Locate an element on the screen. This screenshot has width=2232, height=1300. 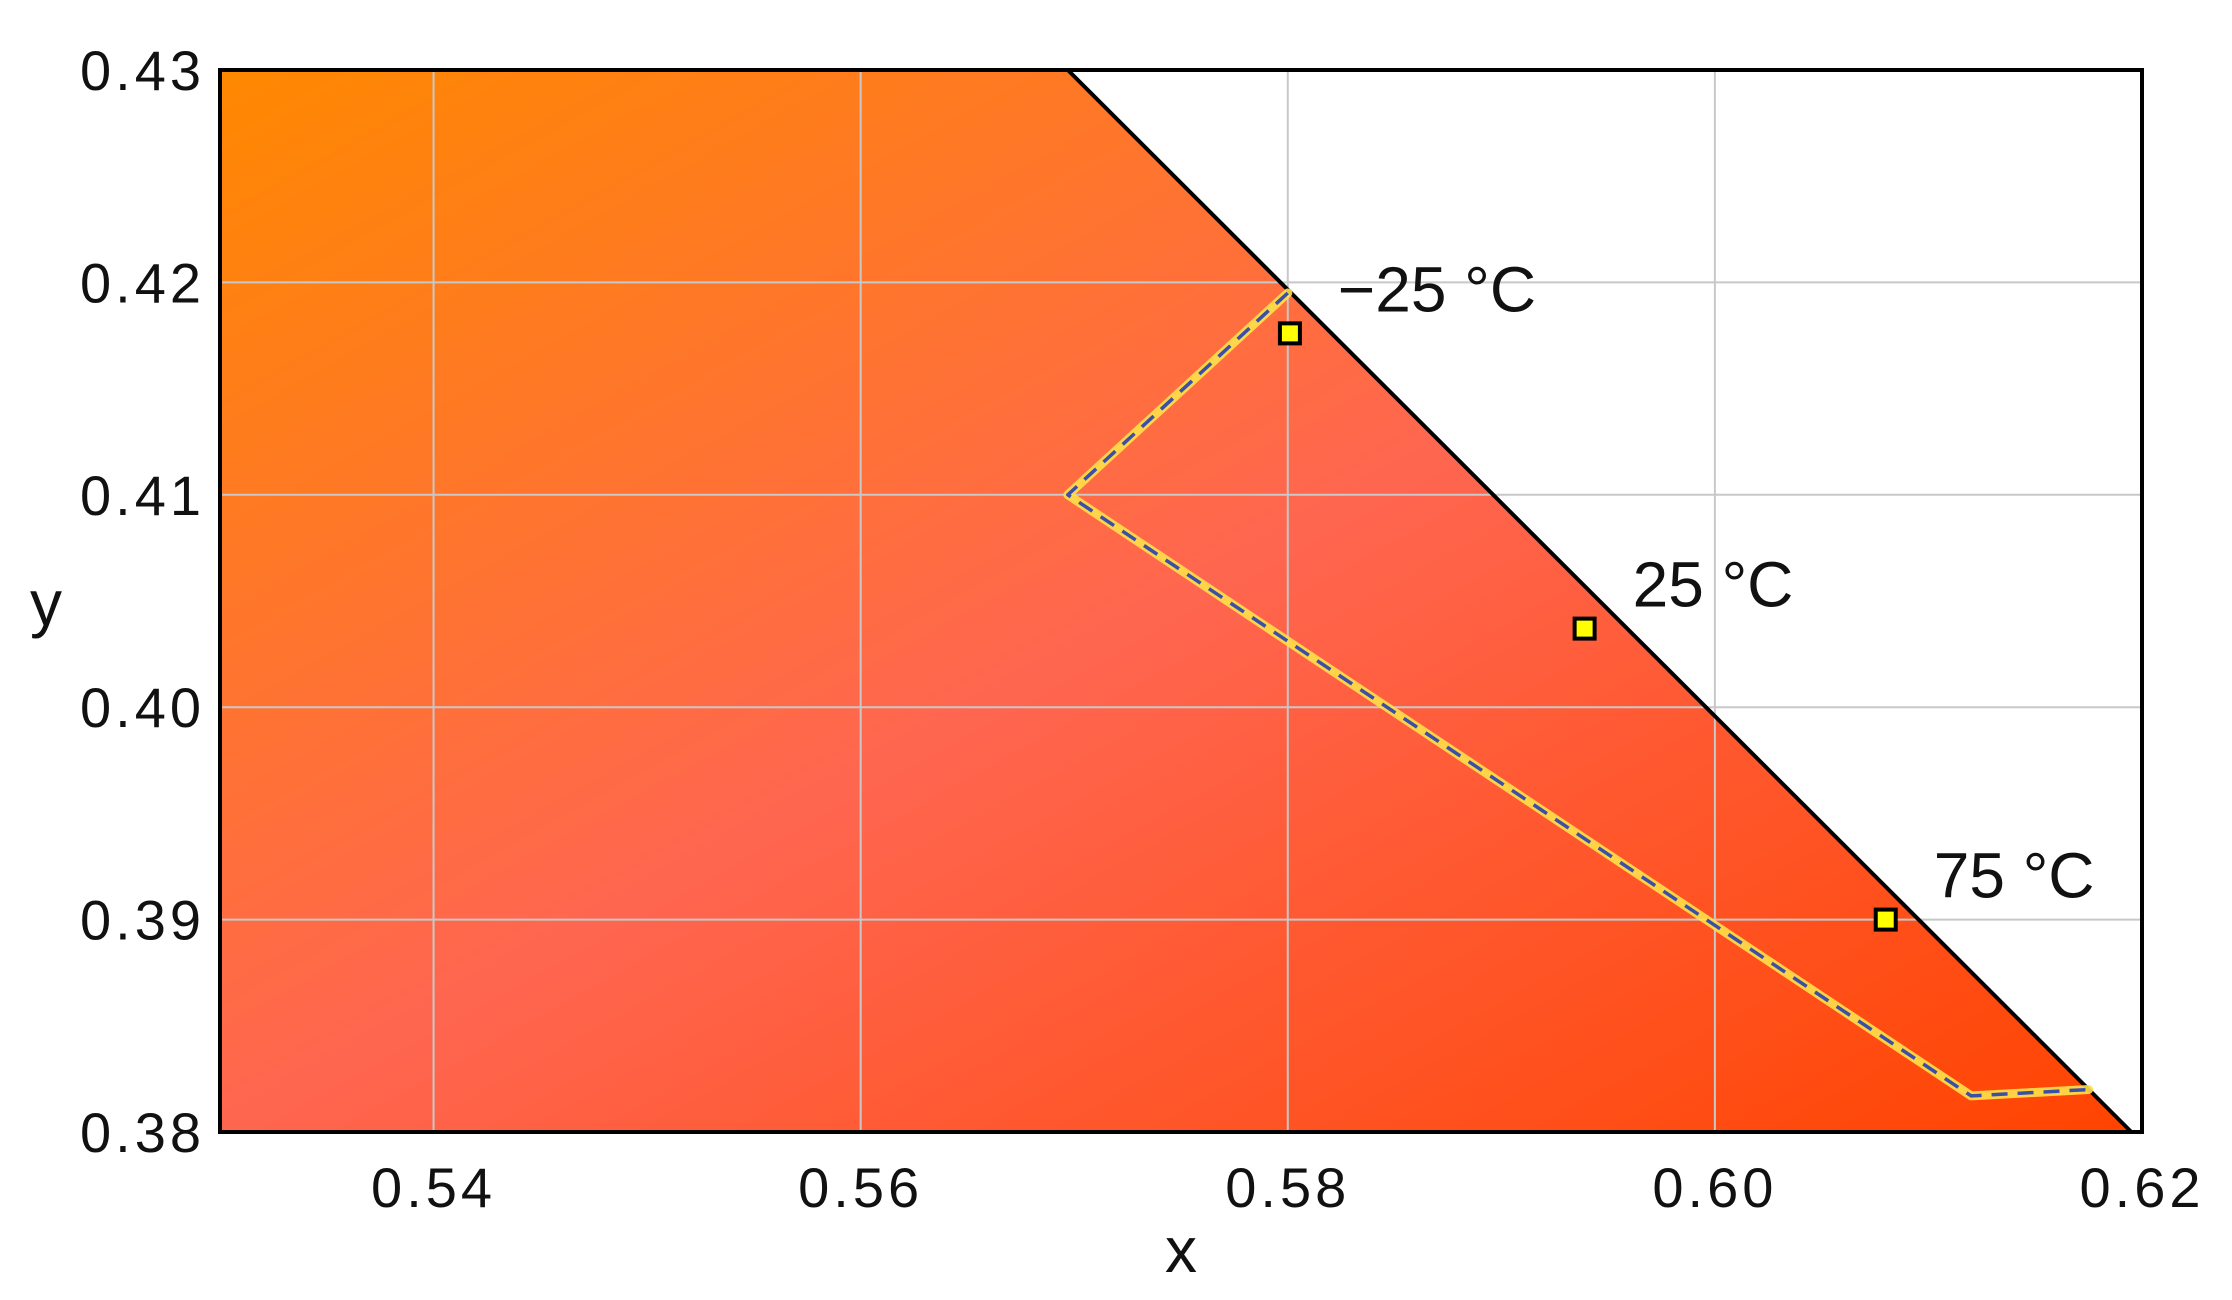
x-axis-title: x is located at coordinates (1181, 1250).